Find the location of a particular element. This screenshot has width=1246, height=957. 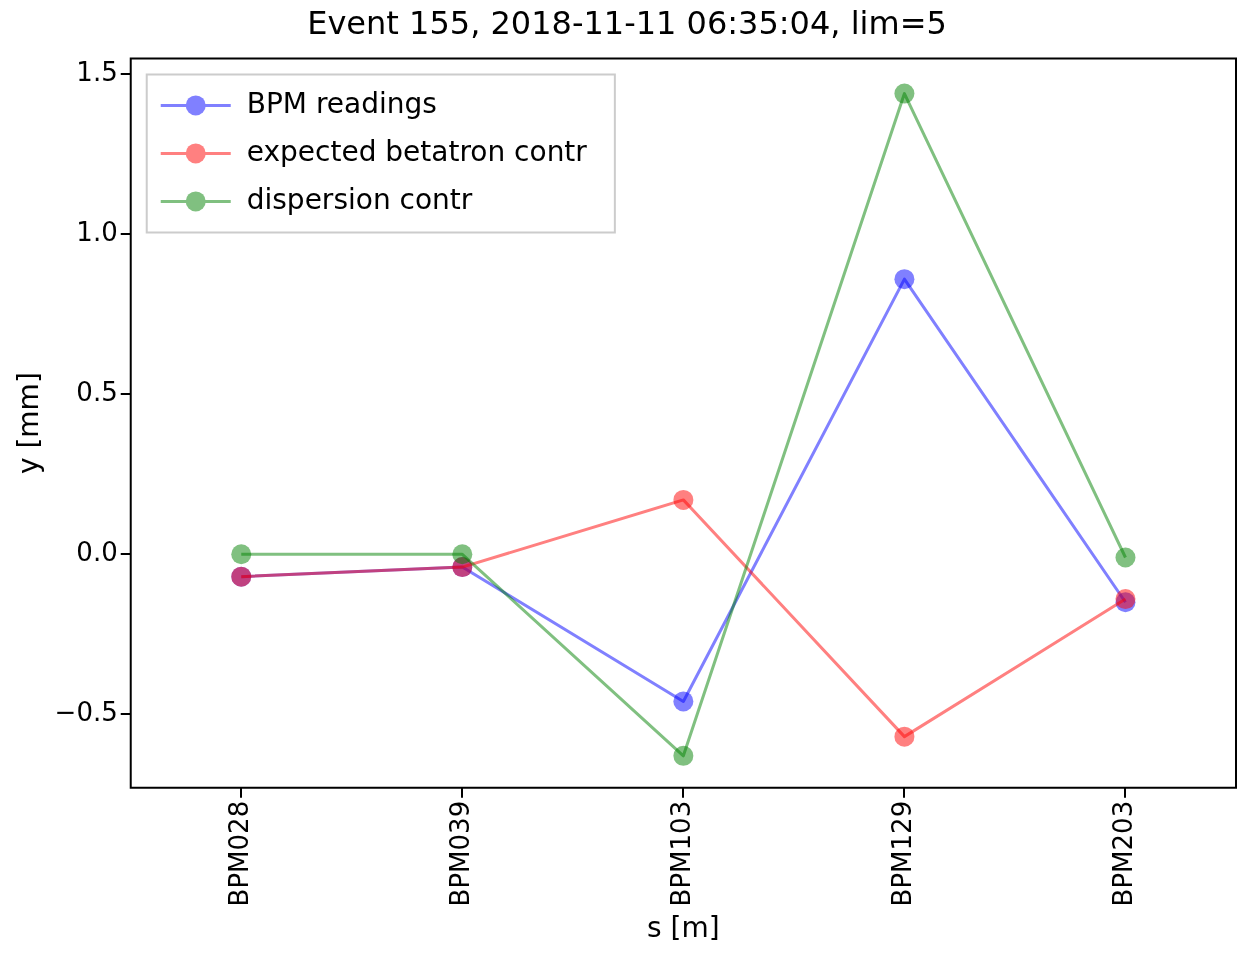

x-tick-label: BPM039 is located at coordinates (460, 853).